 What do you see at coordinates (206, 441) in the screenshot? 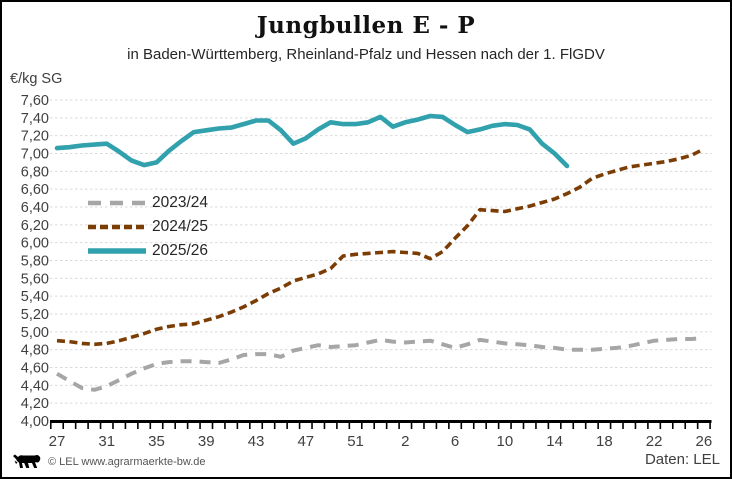
I see `x-tick-label: 39` at bounding box center [206, 441].